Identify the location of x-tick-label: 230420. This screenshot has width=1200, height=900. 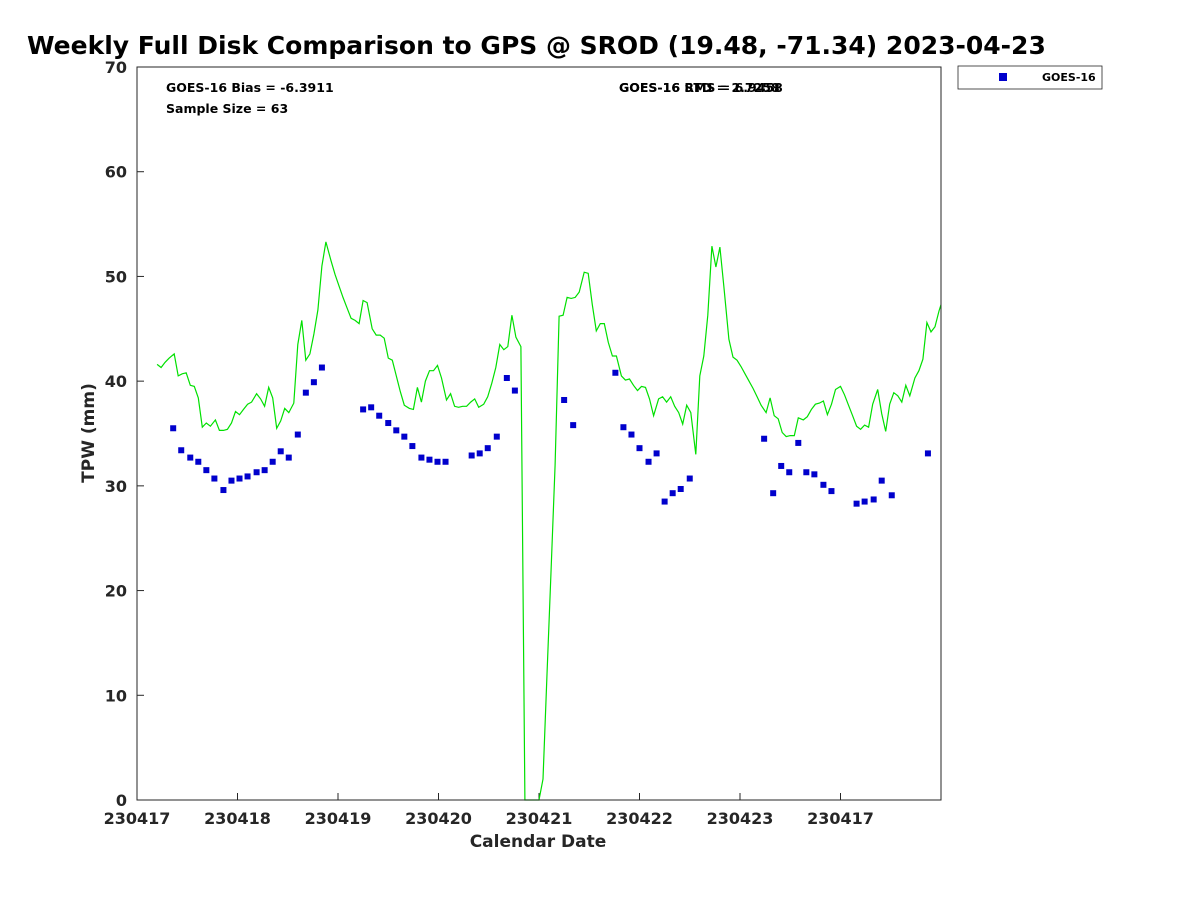
(438, 818).